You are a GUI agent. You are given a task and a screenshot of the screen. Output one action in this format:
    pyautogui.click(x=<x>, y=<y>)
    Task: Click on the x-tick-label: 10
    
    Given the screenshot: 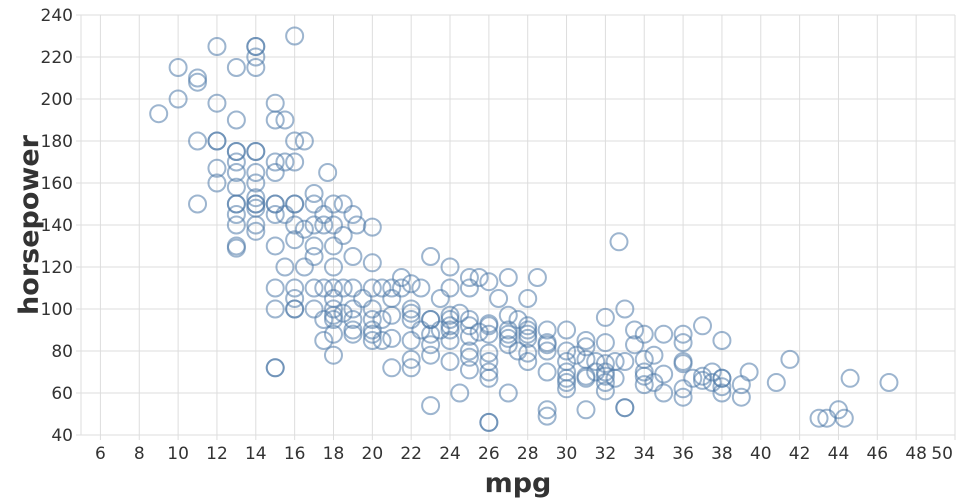 What is the action you would take?
    pyautogui.click(x=178, y=454)
    